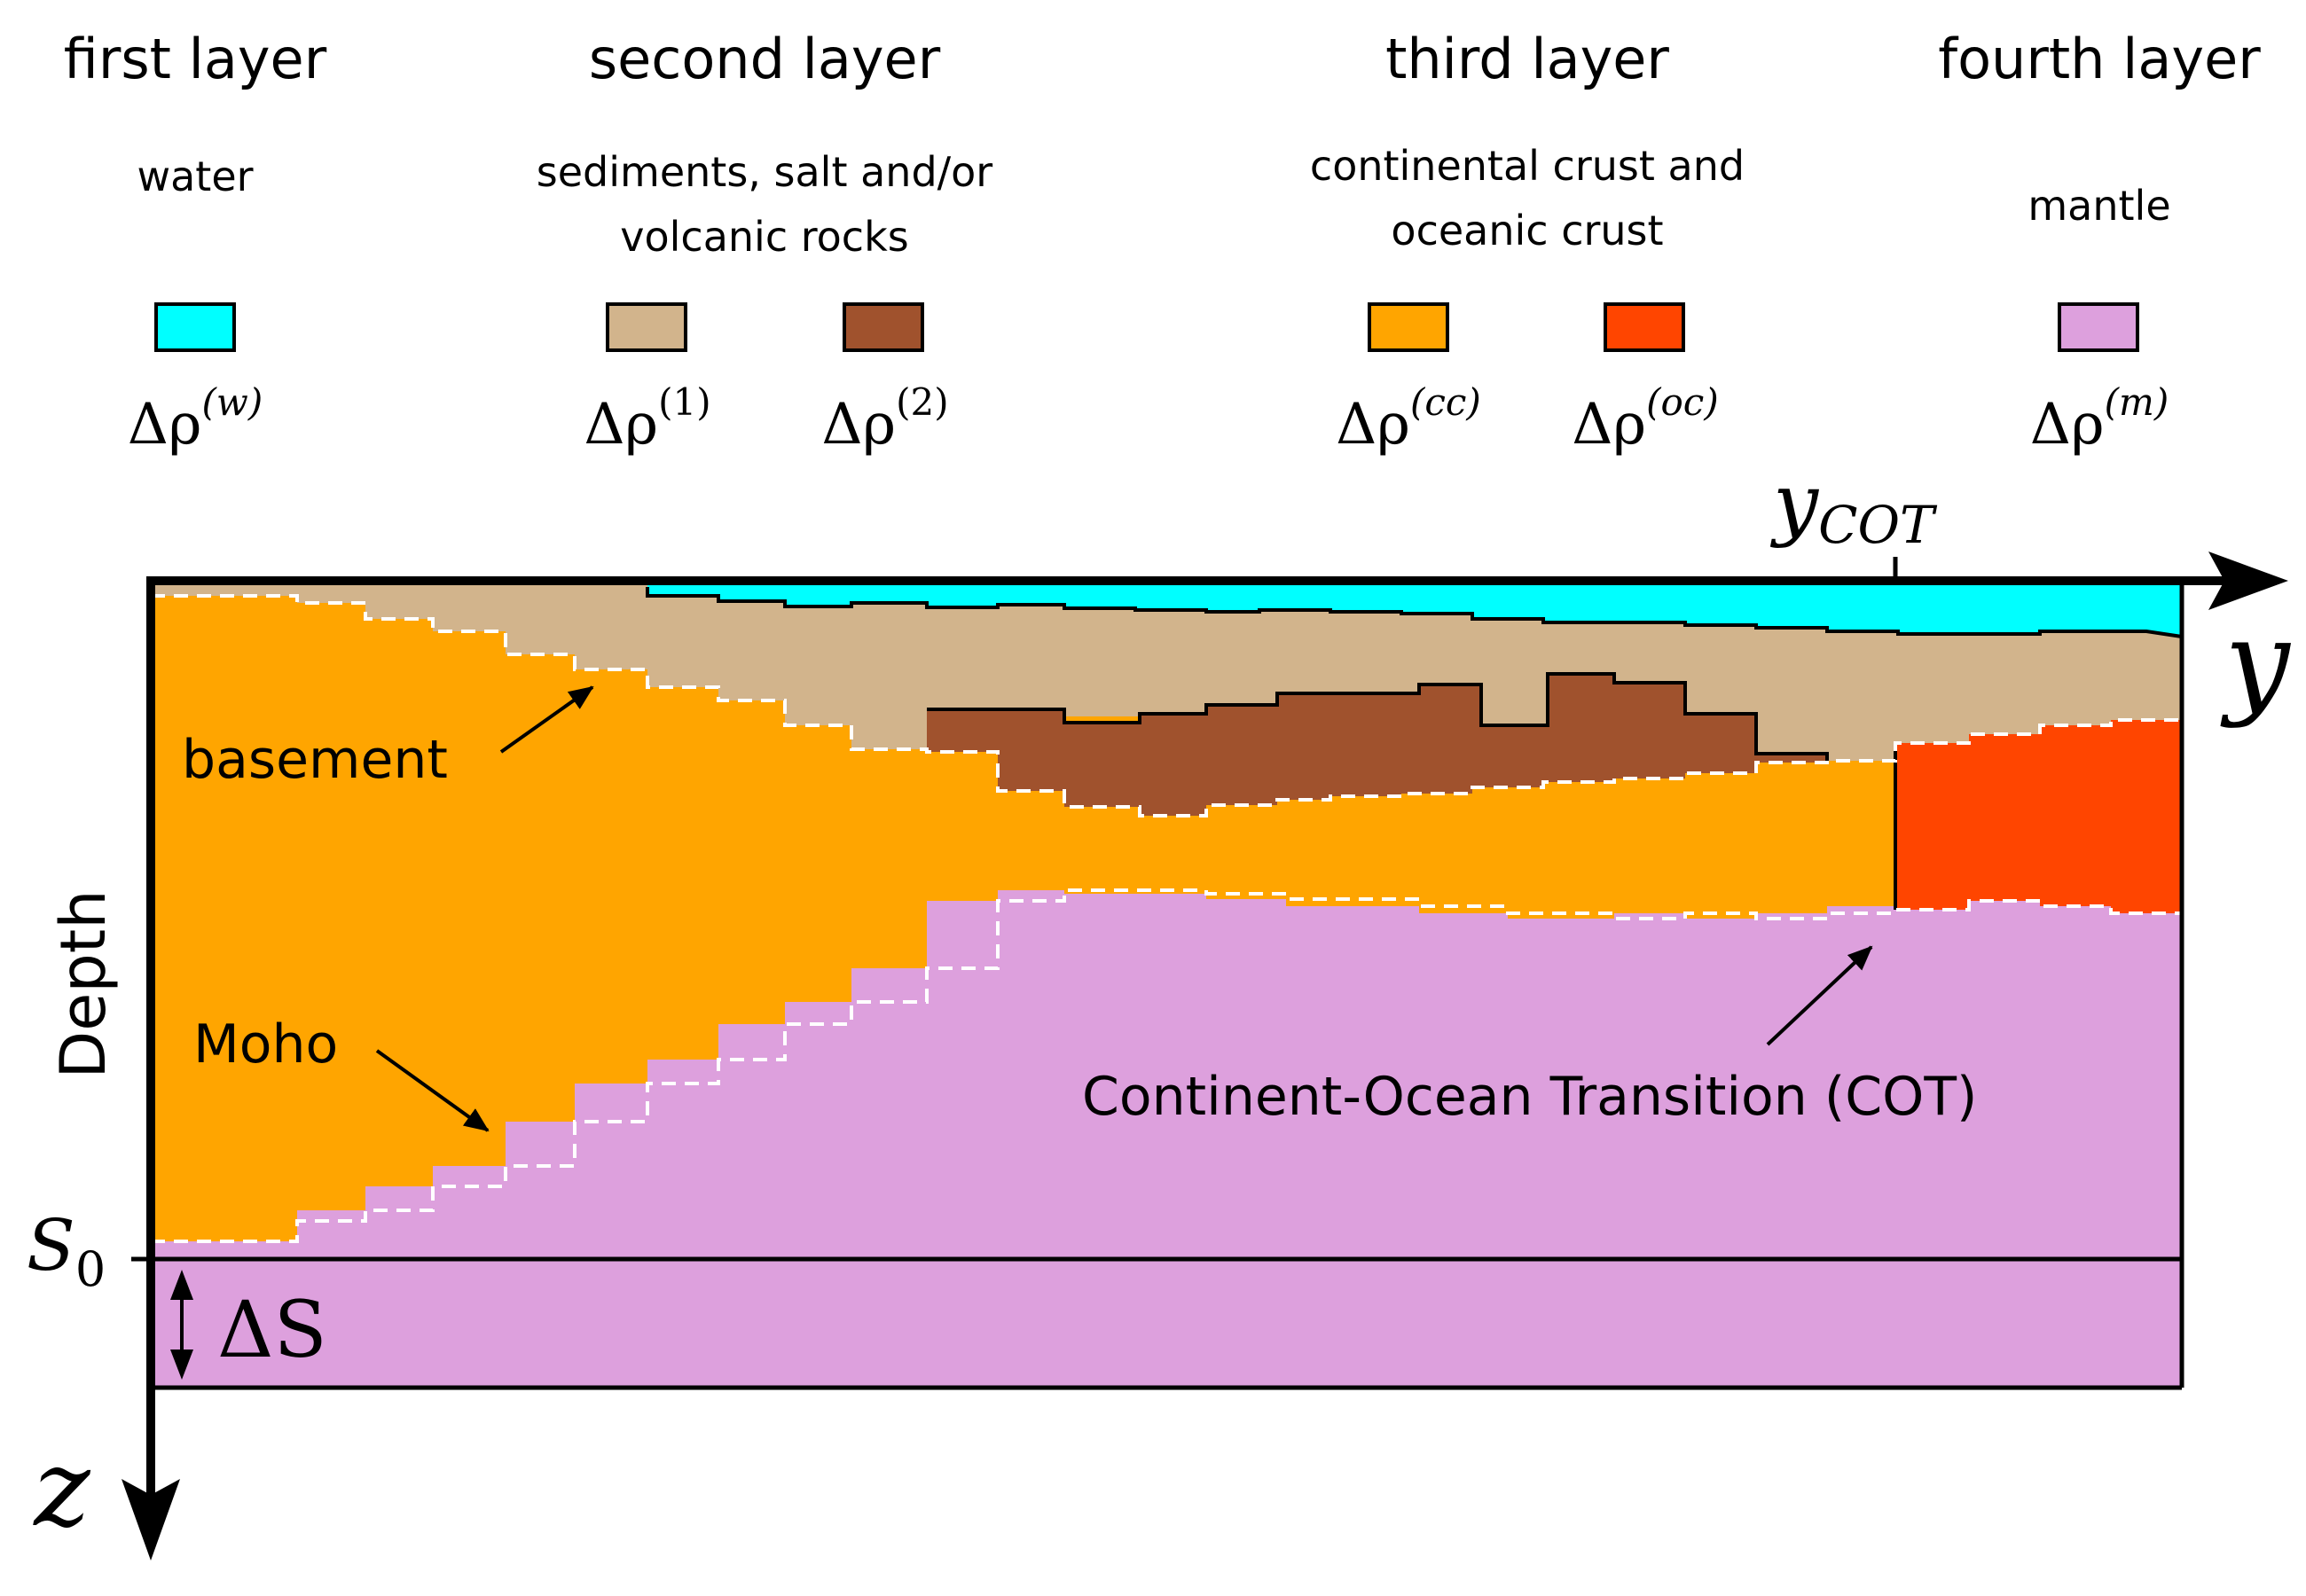  Describe the element at coordinates (195, 59) in the screenshot. I see `legend-title-first-layer: first layer` at that location.